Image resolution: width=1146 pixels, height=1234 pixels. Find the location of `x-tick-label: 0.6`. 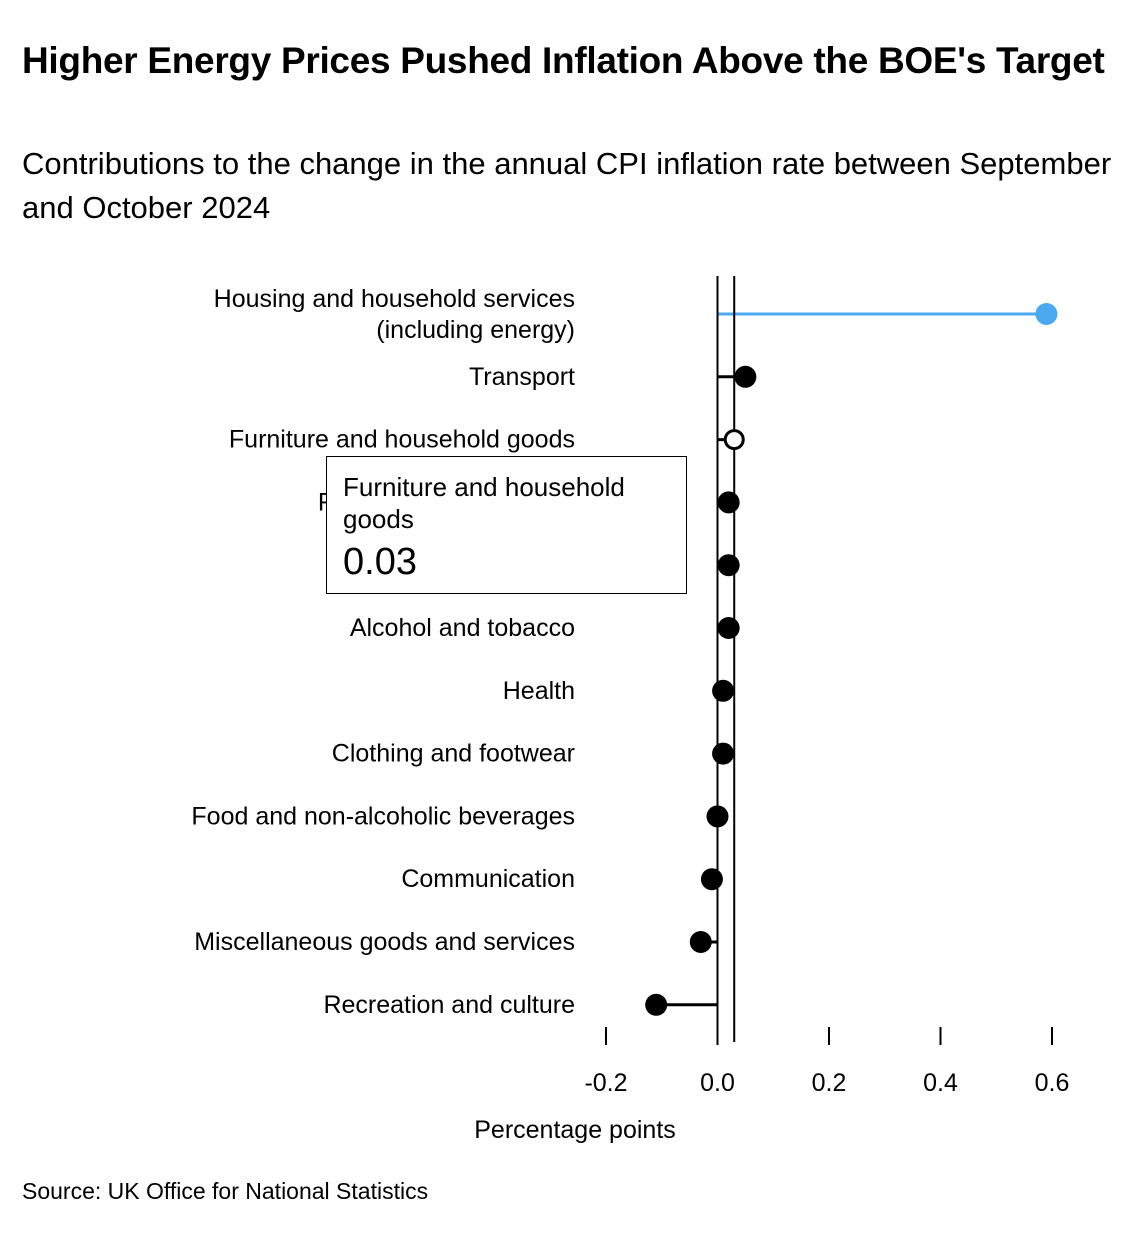

x-tick-label: 0.6 is located at coordinates (1052, 1083).